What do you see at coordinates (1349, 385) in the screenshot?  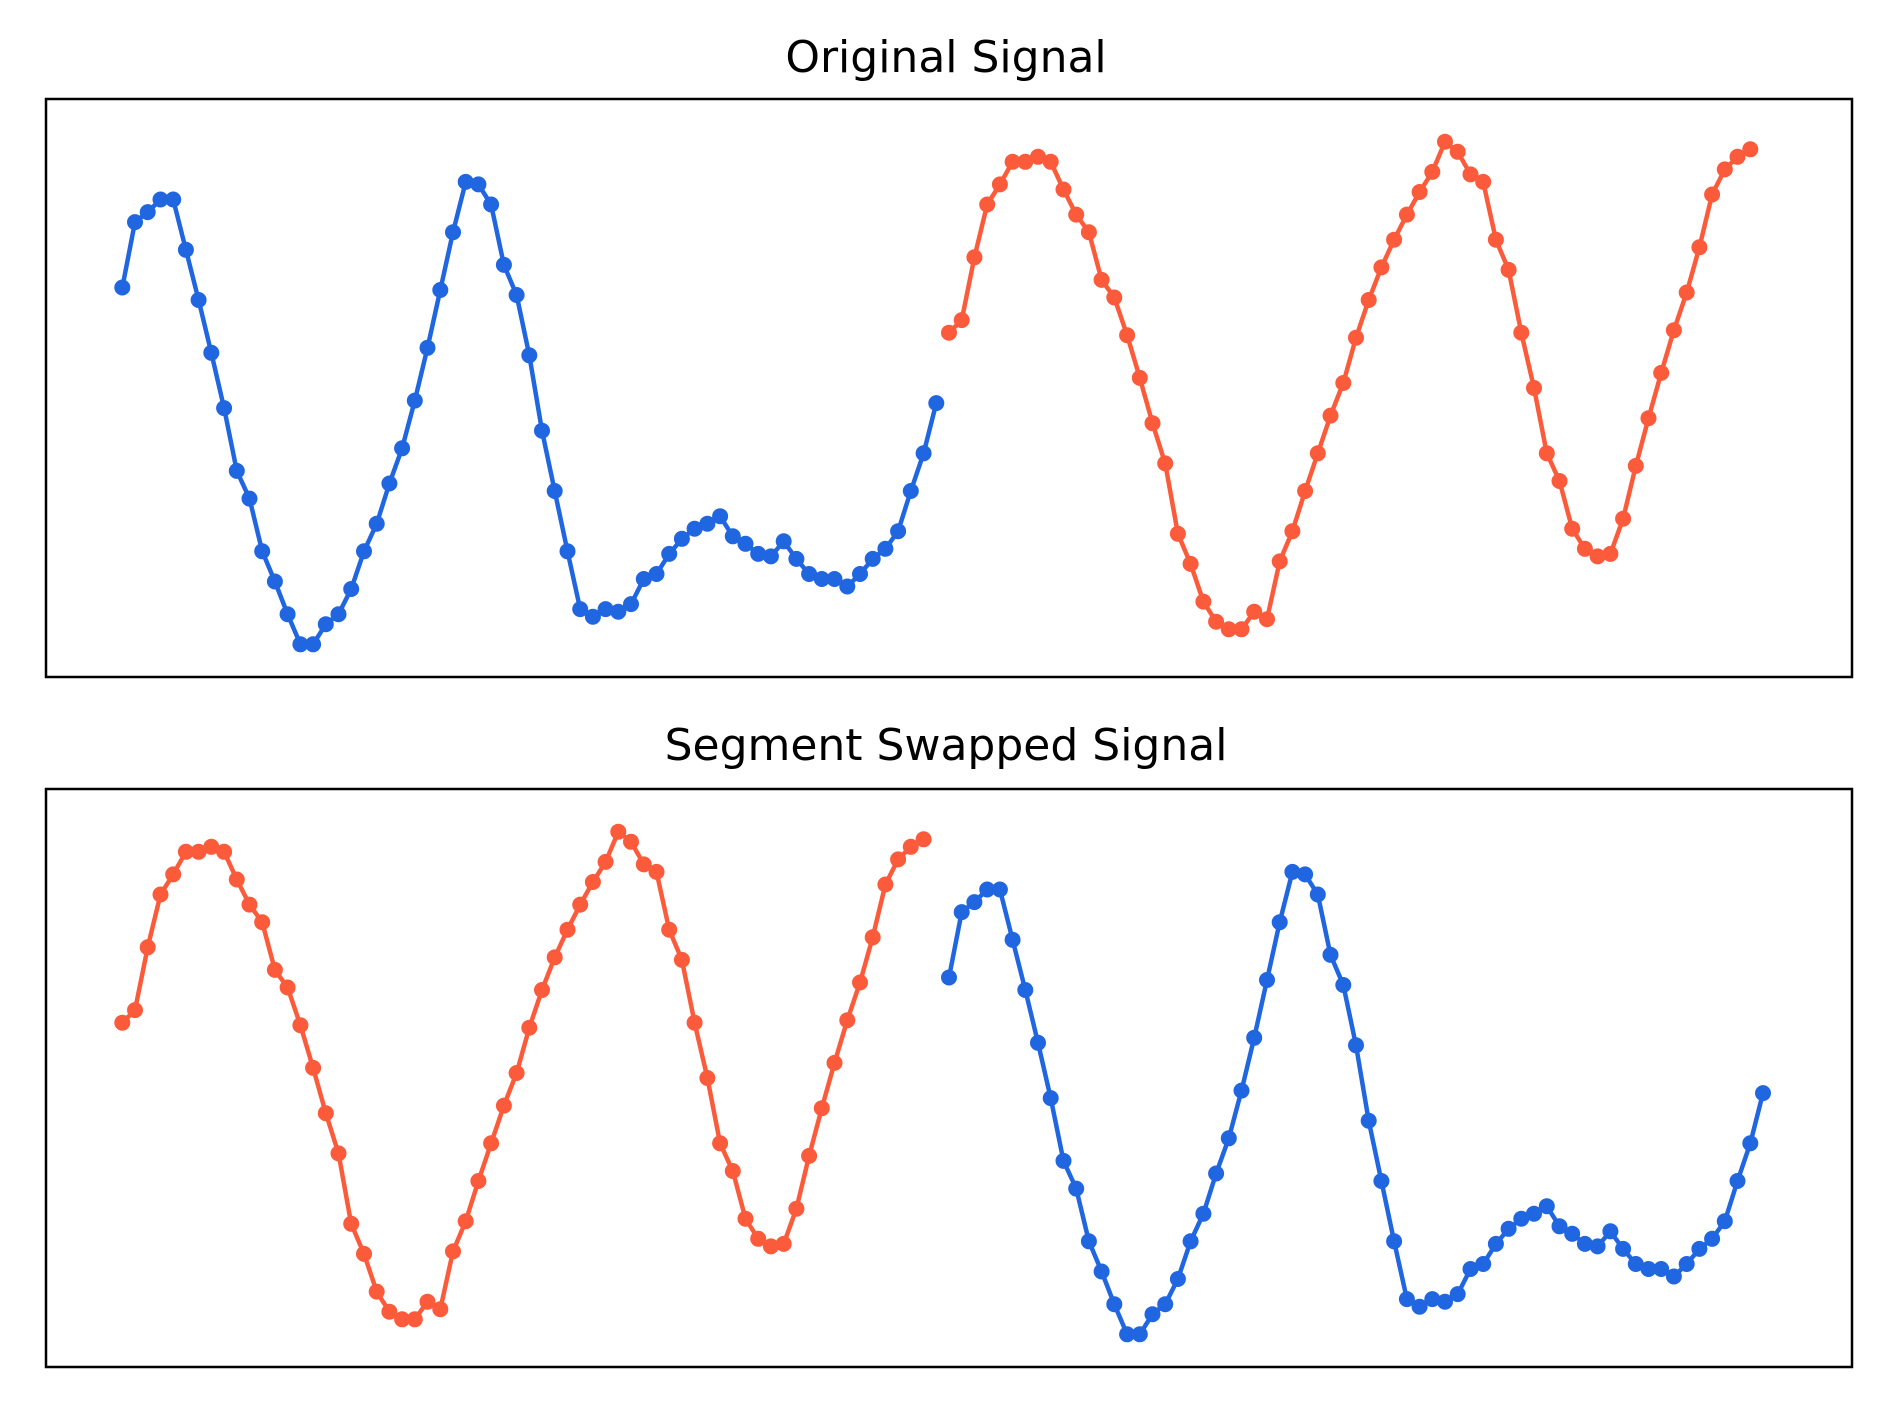 I see `series-line` at bounding box center [1349, 385].